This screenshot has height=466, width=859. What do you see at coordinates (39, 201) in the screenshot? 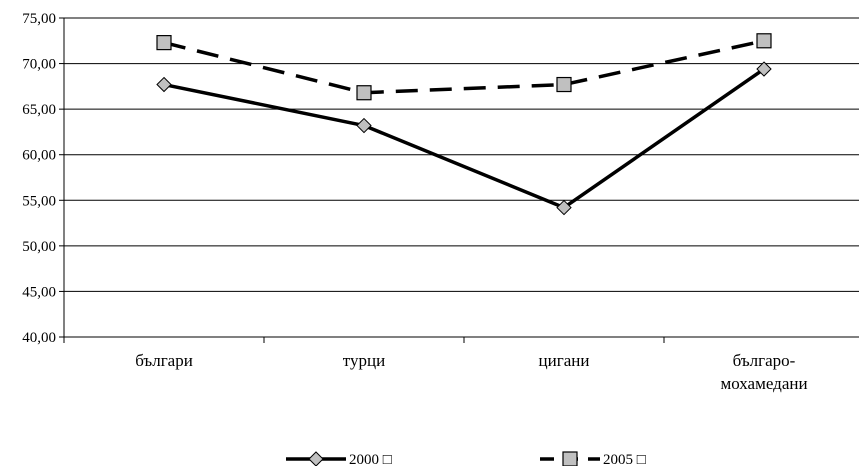
I see `y-tick-label: 55,00` at bounding box center [39, 201].